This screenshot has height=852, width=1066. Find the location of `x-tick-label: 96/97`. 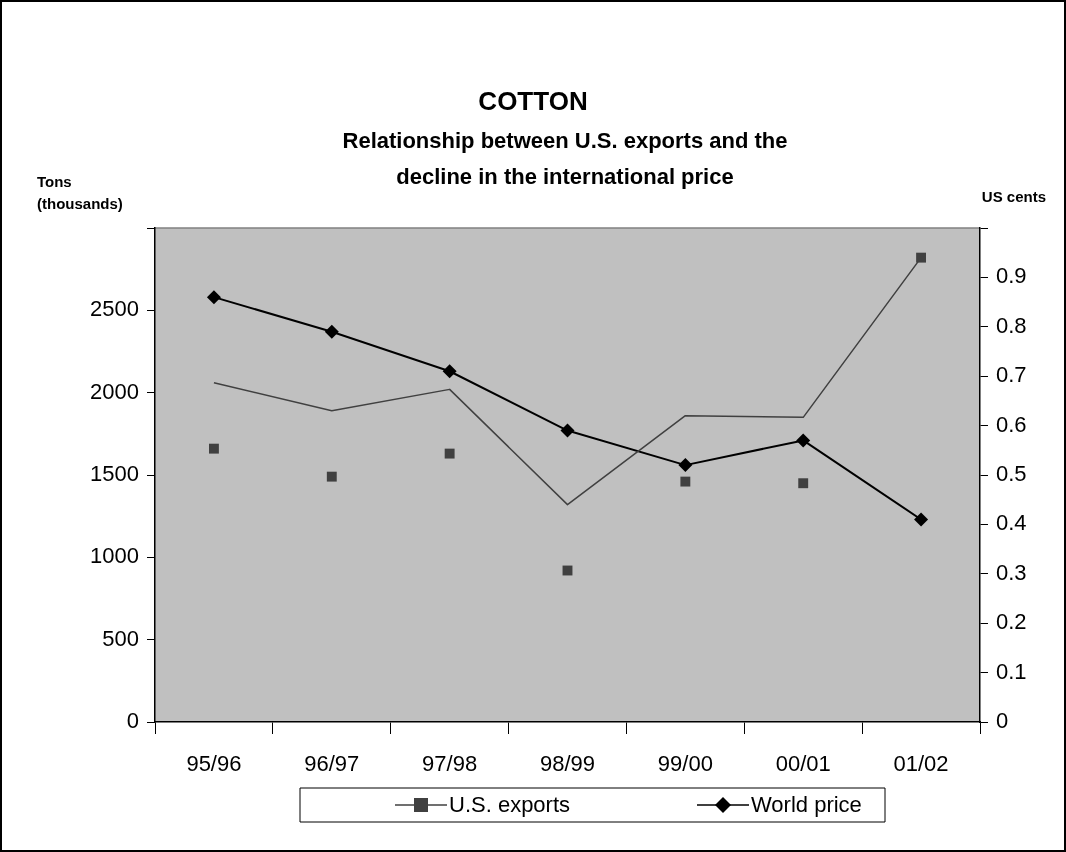

x-tick-label: 96/97 is located at coordinates (332, 764).